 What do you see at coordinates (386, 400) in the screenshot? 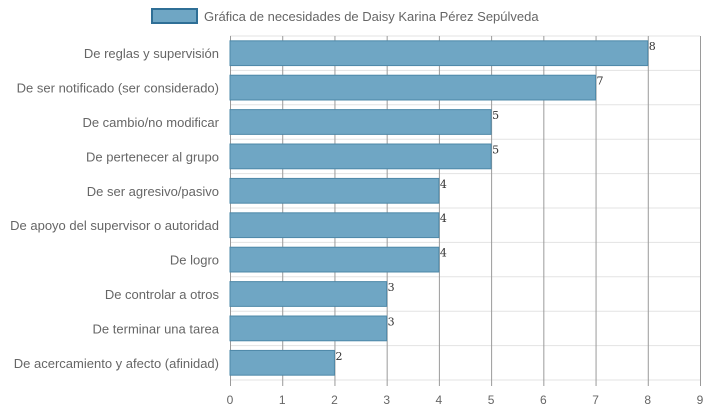
I see `x-tick-label: 3` at bounding box center [386, 400].